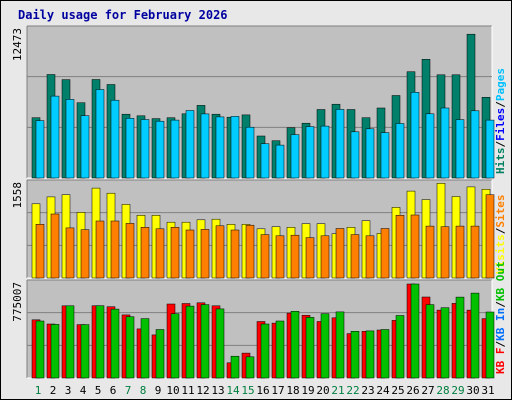 This screenshot has width=512, height=405. Describe the element at coordinates (337, 390) in the screenshot. I see `day-label-21: 21` at that location.